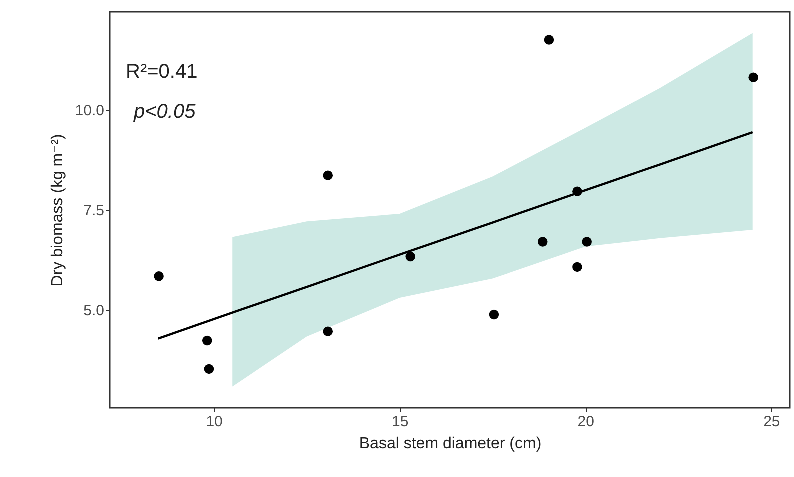 This screenshot has width=794, height=477. What do you see at coordinates (94, 311) in the screenshot?
I see `y-tick-label: 5.0` at bounding box center [94, 311].